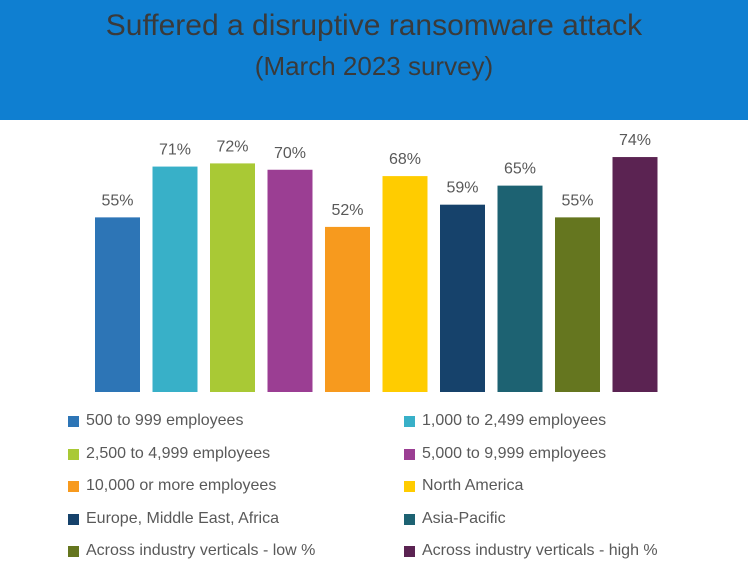 The height and width of the screenshot is (564, 748). Describe the element at coordinates (182, 518) in the screenshot. I see `legend-label: Europe, Middle East, Africa` at that location.